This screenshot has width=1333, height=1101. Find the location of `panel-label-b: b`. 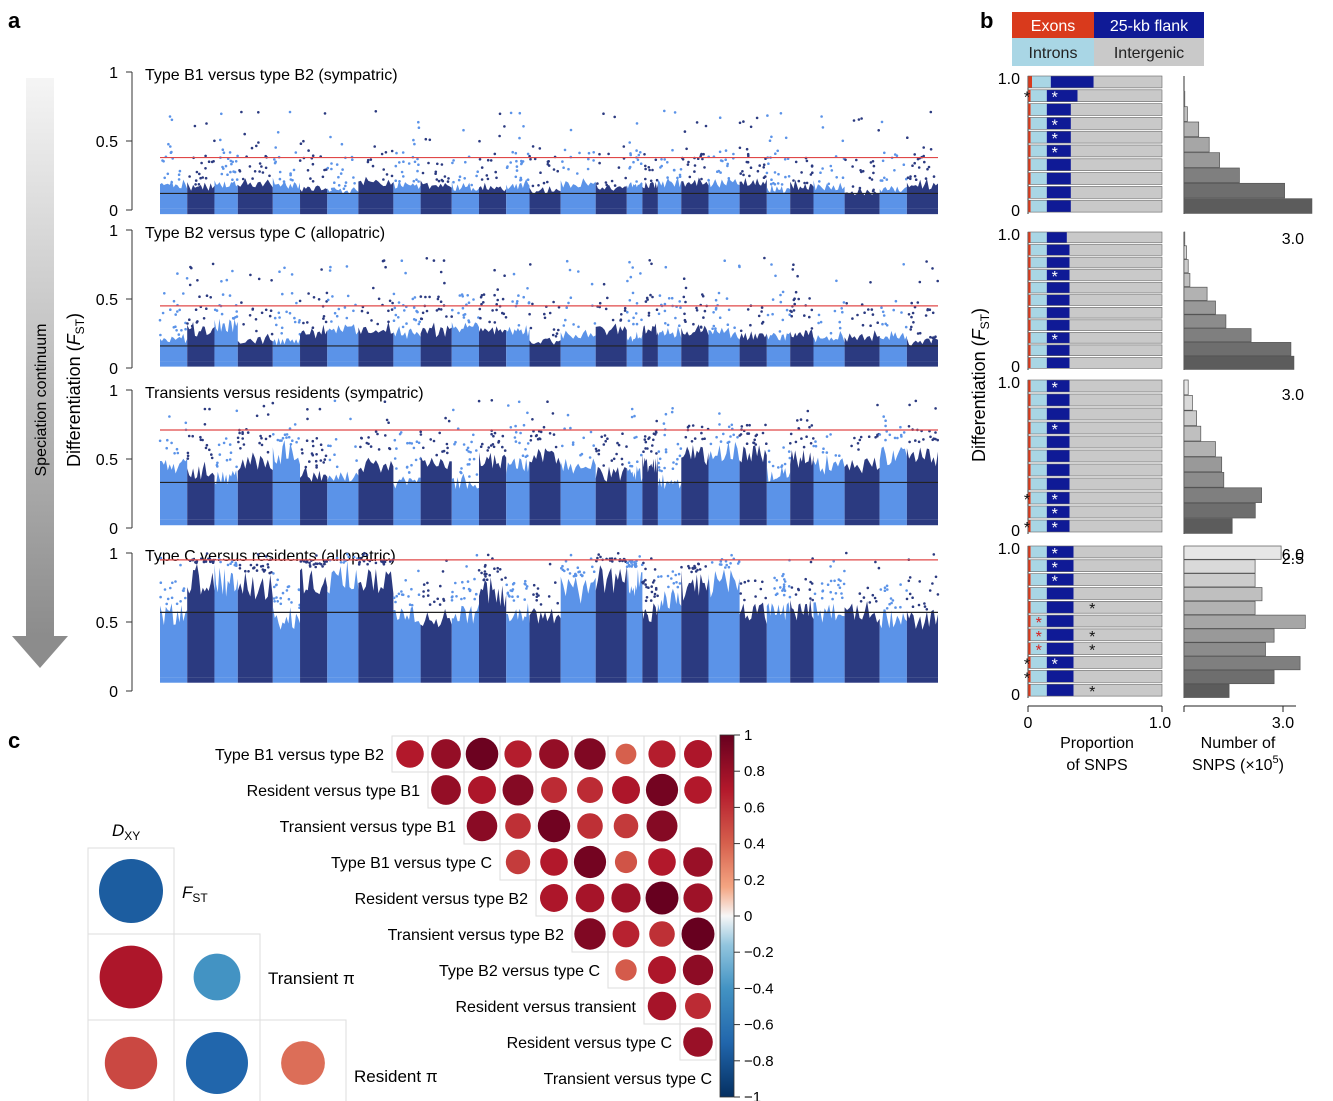

panel-label-b: b is located at coordinates (986, 20).